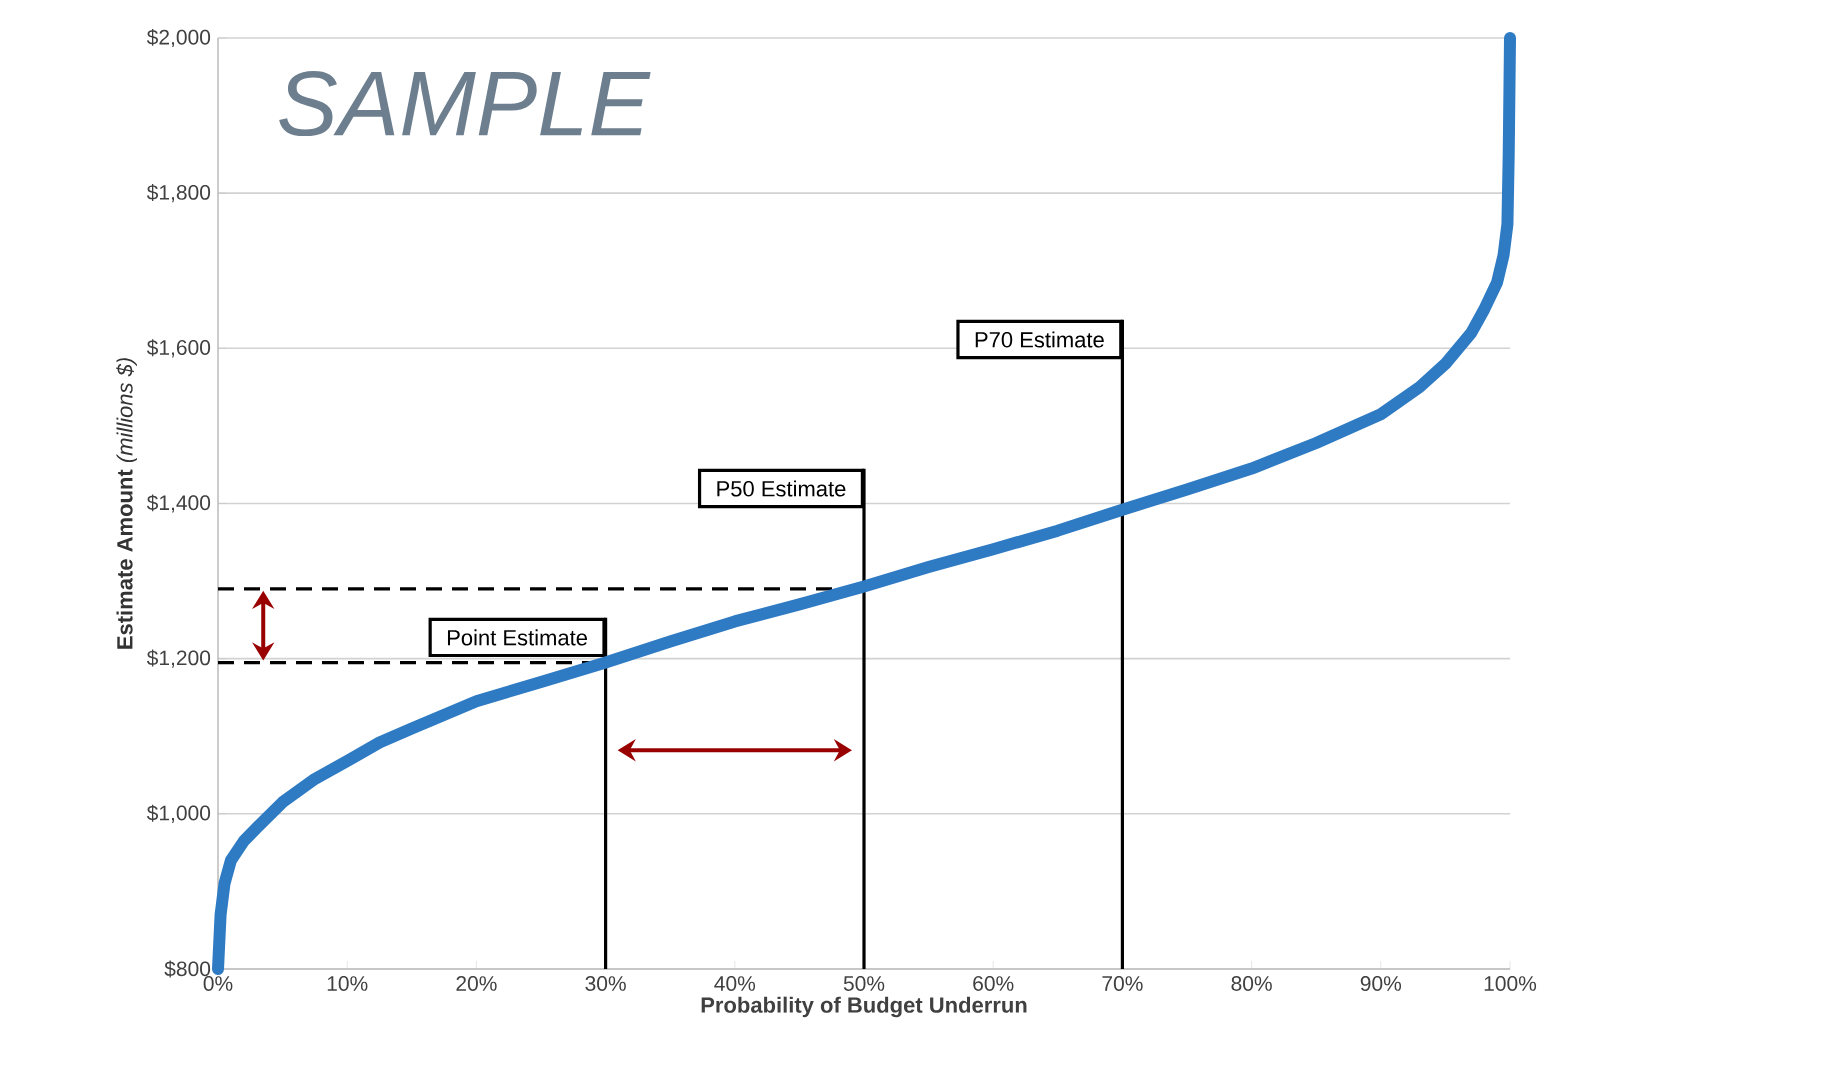 The image size is (1822, 1069). Describe the element at coordinates (178, 658) in the screenshot. I see `y-tick-label: $1,200` at that location.